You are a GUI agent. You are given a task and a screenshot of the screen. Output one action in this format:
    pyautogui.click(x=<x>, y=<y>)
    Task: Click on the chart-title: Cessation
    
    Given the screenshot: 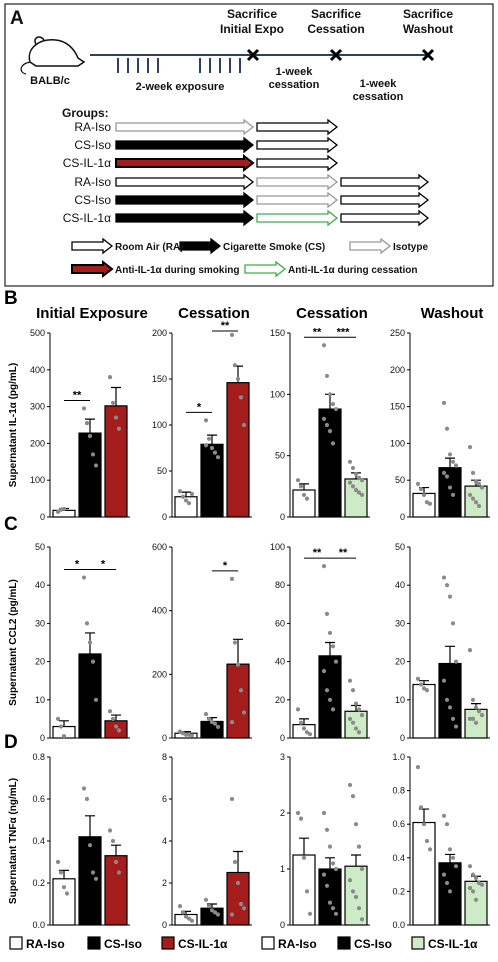 What is the action you would take?
    pyautogui.click(x=332, y=313)
    